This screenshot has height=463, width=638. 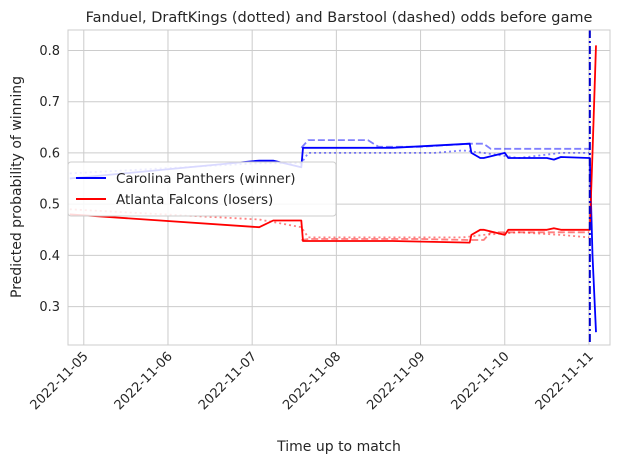 What do you see at coordinates (206, 179) in the screenshot?
I see `legend-label-panthers: Carolina Panthers (winner)` at bounding box center [206, 179].